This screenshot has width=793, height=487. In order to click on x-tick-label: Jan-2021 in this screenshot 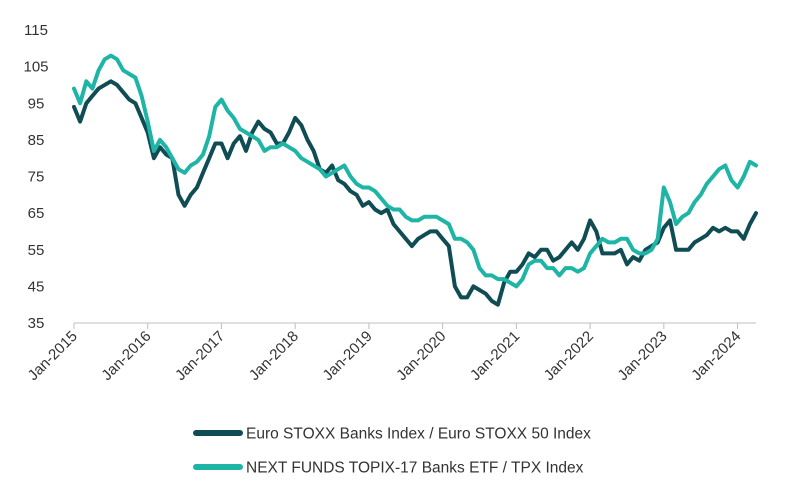, I will do `click(495, 356)`.